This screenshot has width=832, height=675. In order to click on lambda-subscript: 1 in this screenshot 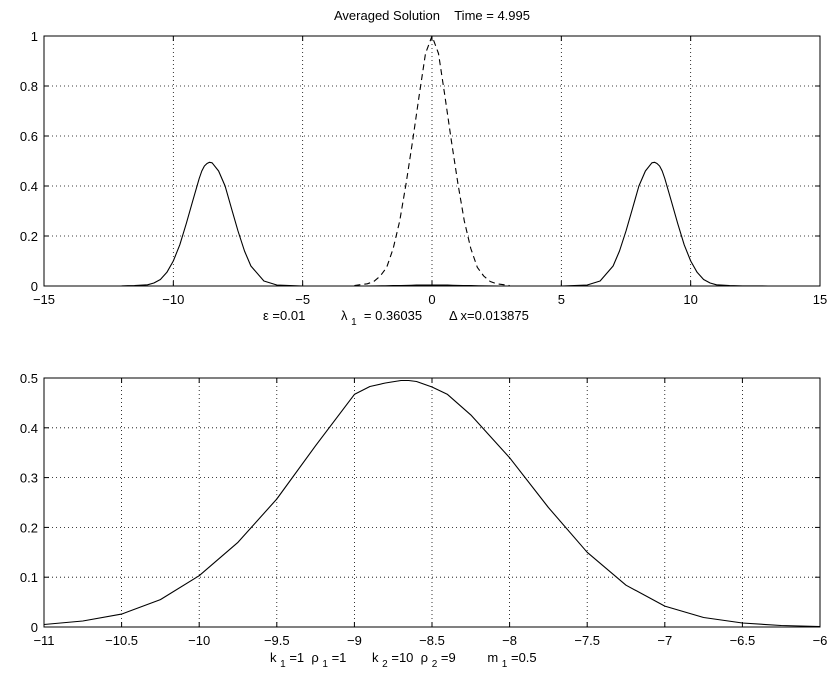, I will do `click(354, 322)`.